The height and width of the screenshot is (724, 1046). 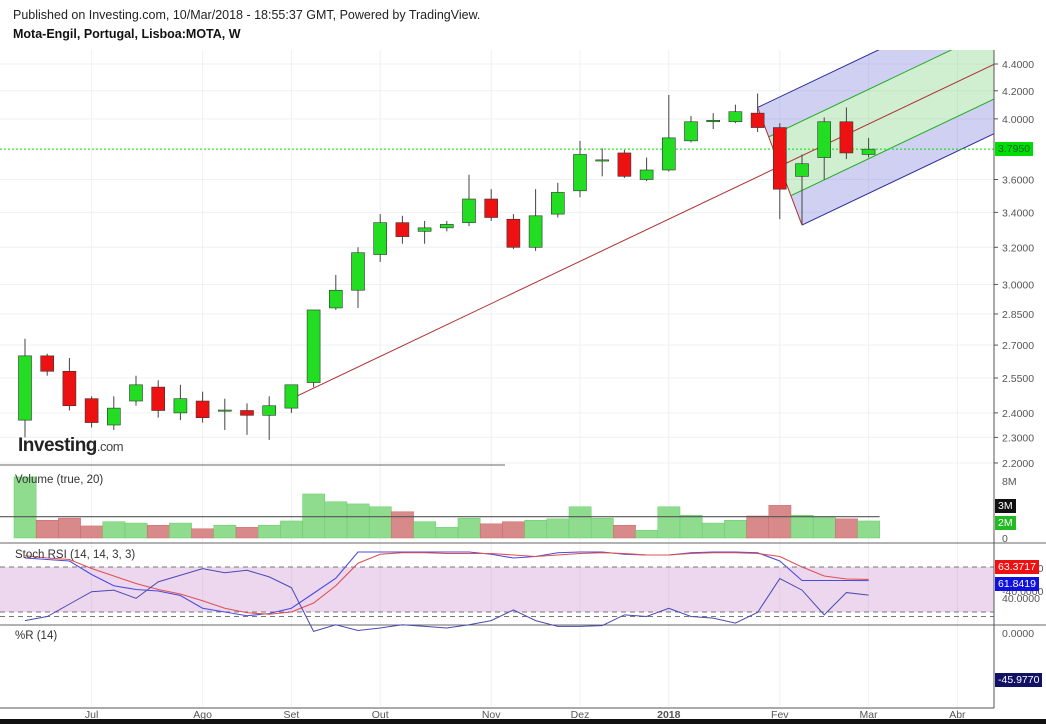 What do you see at coordinates (1018, 65) in the screenshot?
I see `price-tick-label: 4.4000` at bounding box center [1018, 65].